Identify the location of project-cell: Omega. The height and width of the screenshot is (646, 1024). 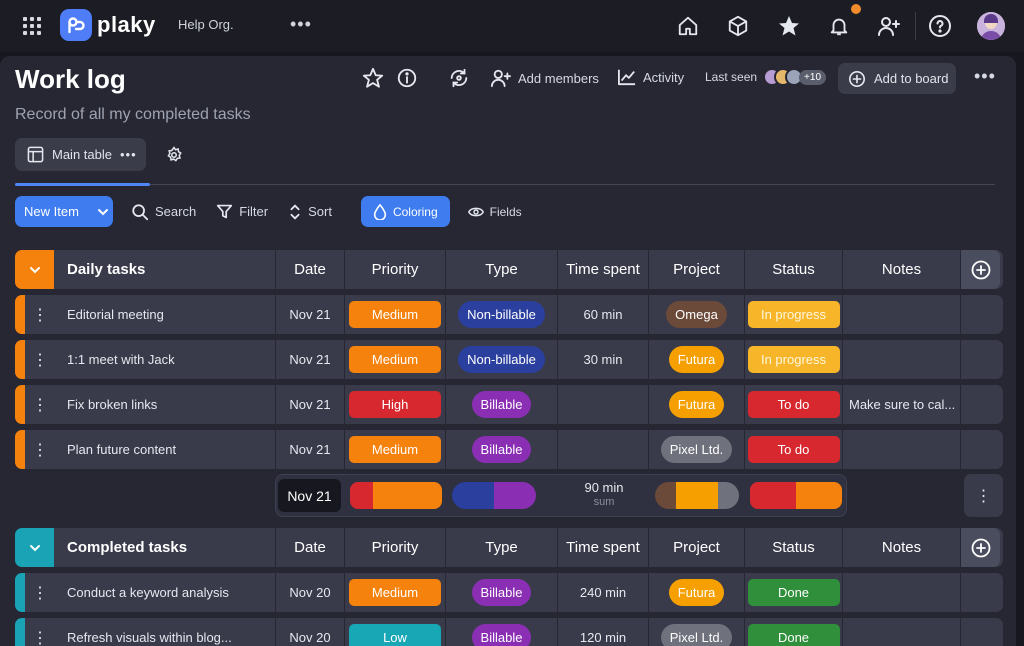
(697, 314).